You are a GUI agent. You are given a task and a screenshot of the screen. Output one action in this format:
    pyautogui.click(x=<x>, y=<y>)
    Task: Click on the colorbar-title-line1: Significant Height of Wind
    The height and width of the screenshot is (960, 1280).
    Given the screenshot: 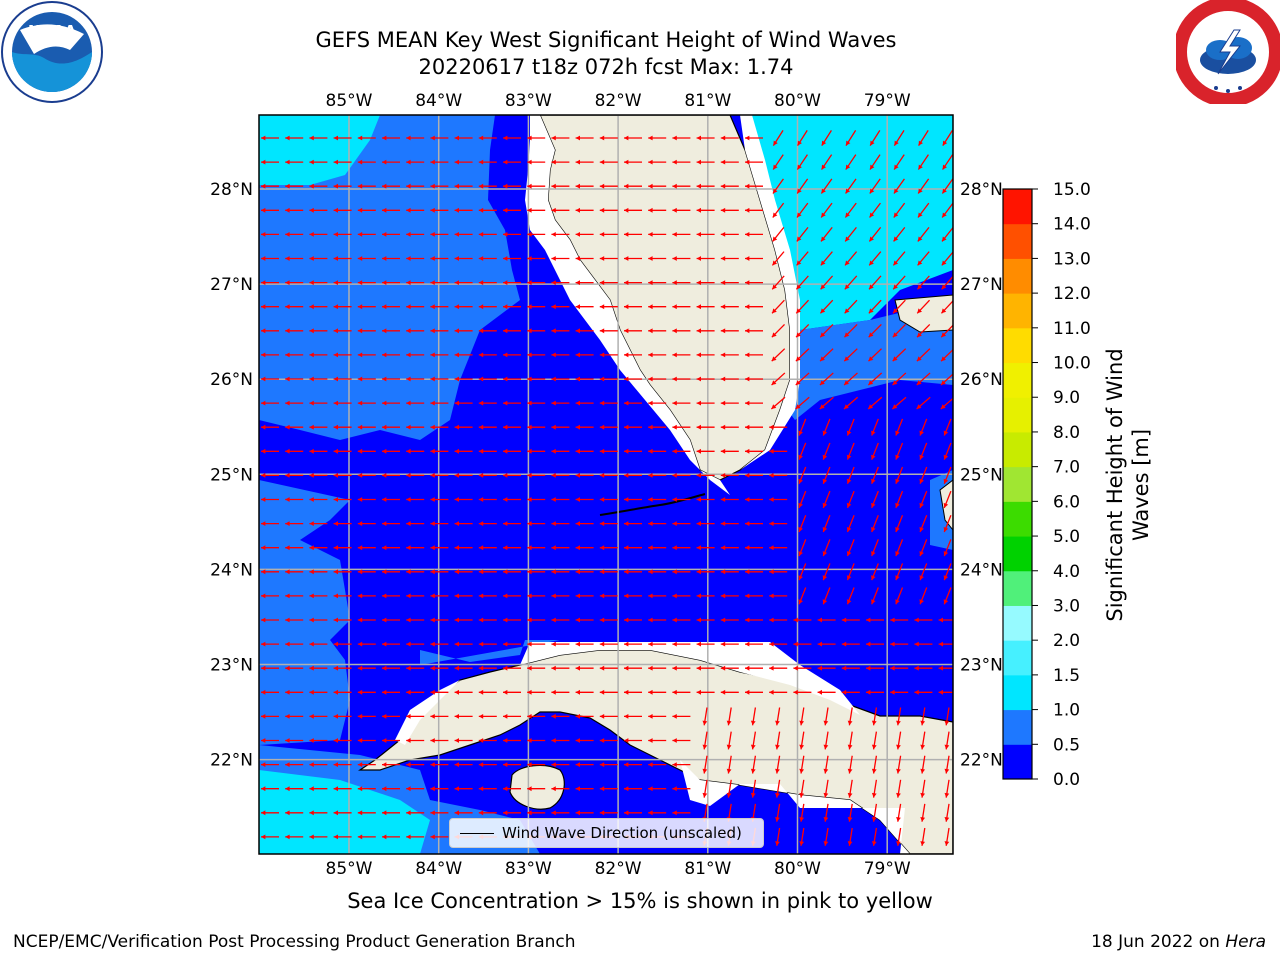 What is the action you would take?
    pyautogui.click(x=1115, y=484)
    